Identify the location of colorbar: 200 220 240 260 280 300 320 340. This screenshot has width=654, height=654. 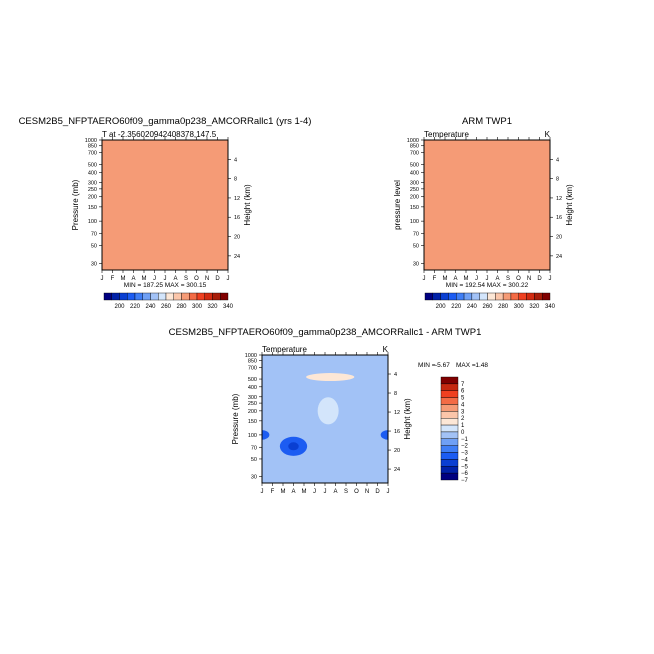
(490, 301).